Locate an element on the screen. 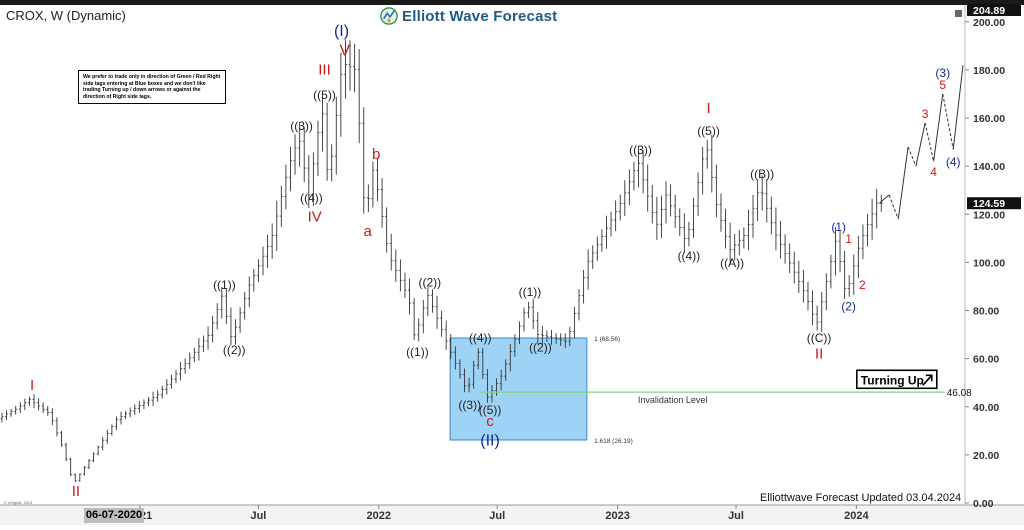  y-tick-label: 40.00 is located at coordinates (986, 408).